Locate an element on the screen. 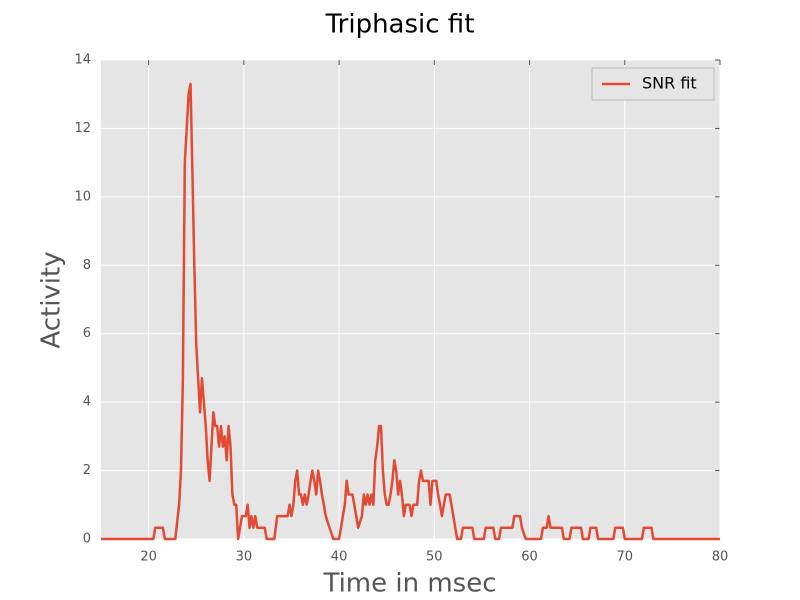  y-tick-label: 6 is located at coordinates (87, 333).